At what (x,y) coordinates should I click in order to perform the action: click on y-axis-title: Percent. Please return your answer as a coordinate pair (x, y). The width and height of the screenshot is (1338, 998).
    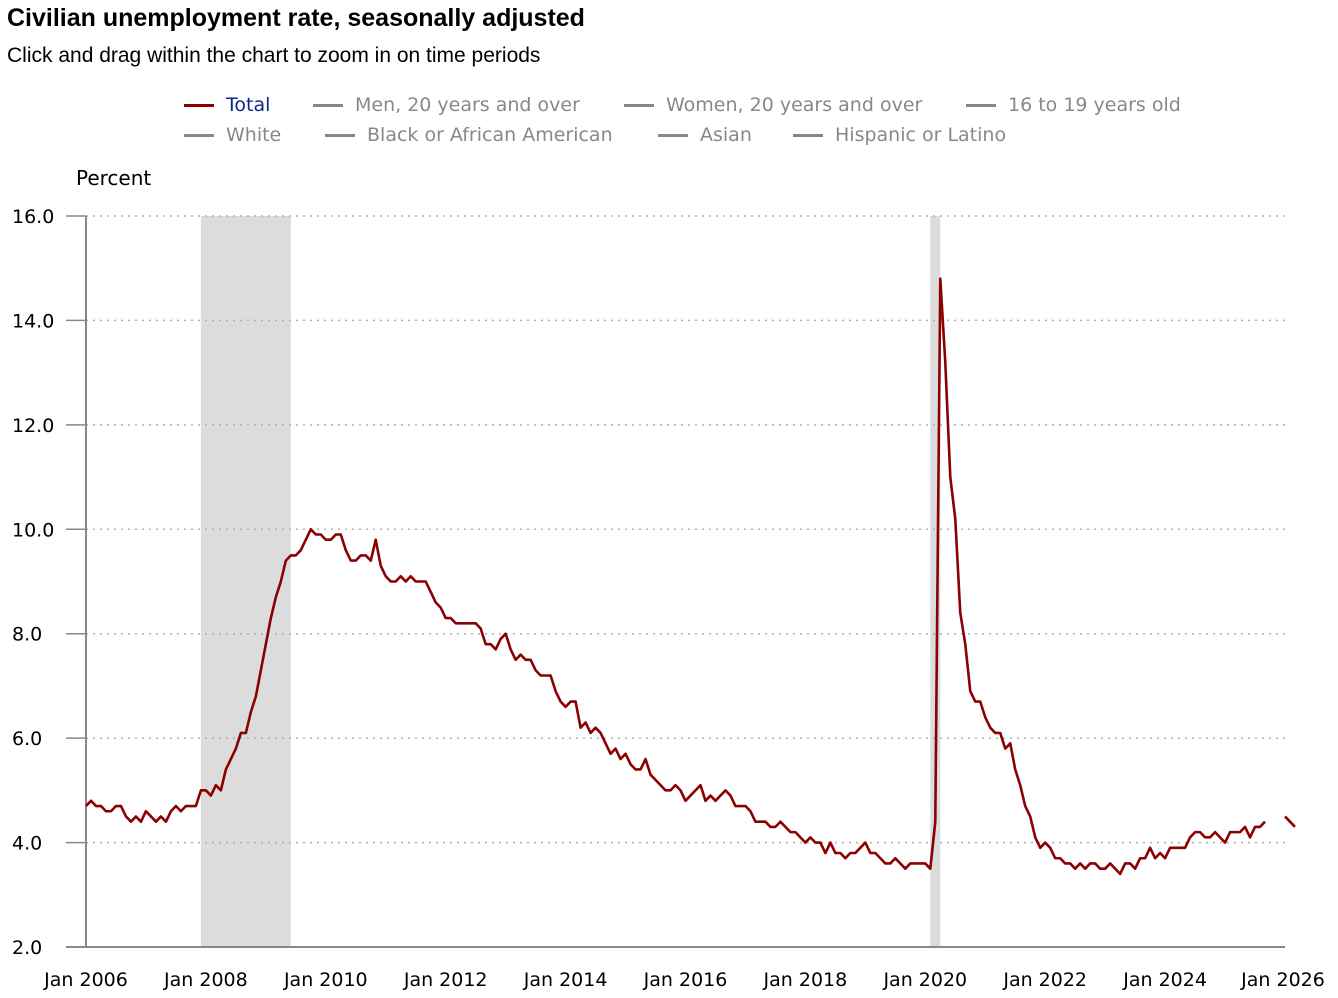
    Looking at the image, I should click on (114, 178).